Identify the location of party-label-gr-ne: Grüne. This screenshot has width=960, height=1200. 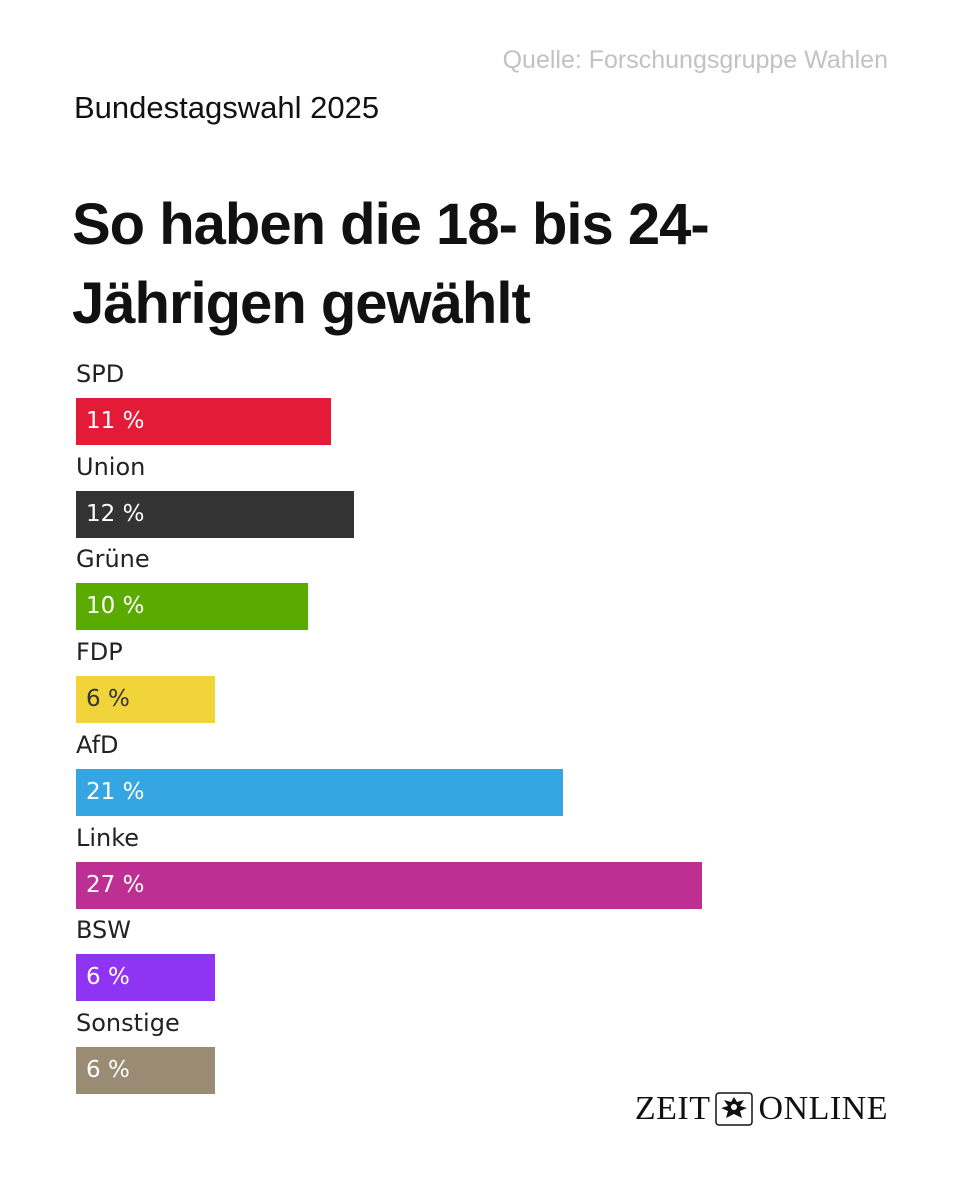
(113, 559).